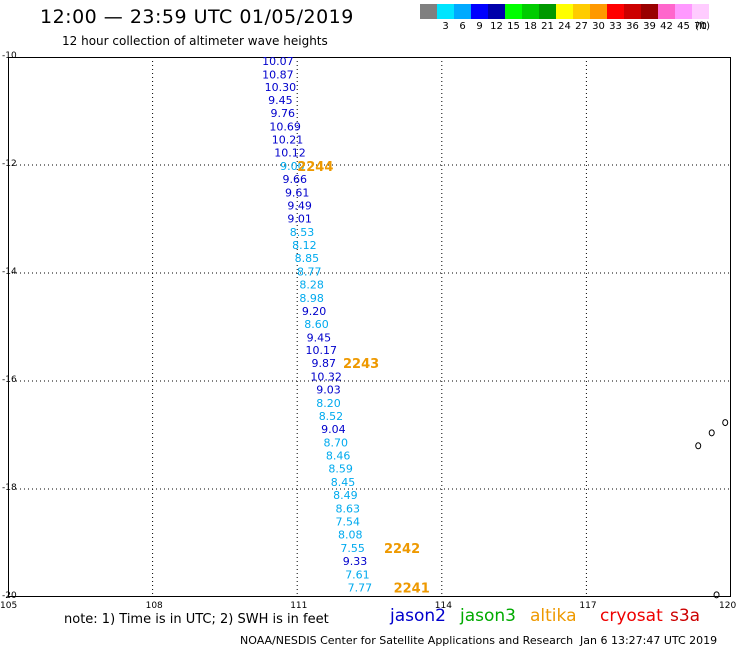  Describe the element at coordinates (588, 606) in the screenshot. I see `lon-tick-label: 117` at that location.